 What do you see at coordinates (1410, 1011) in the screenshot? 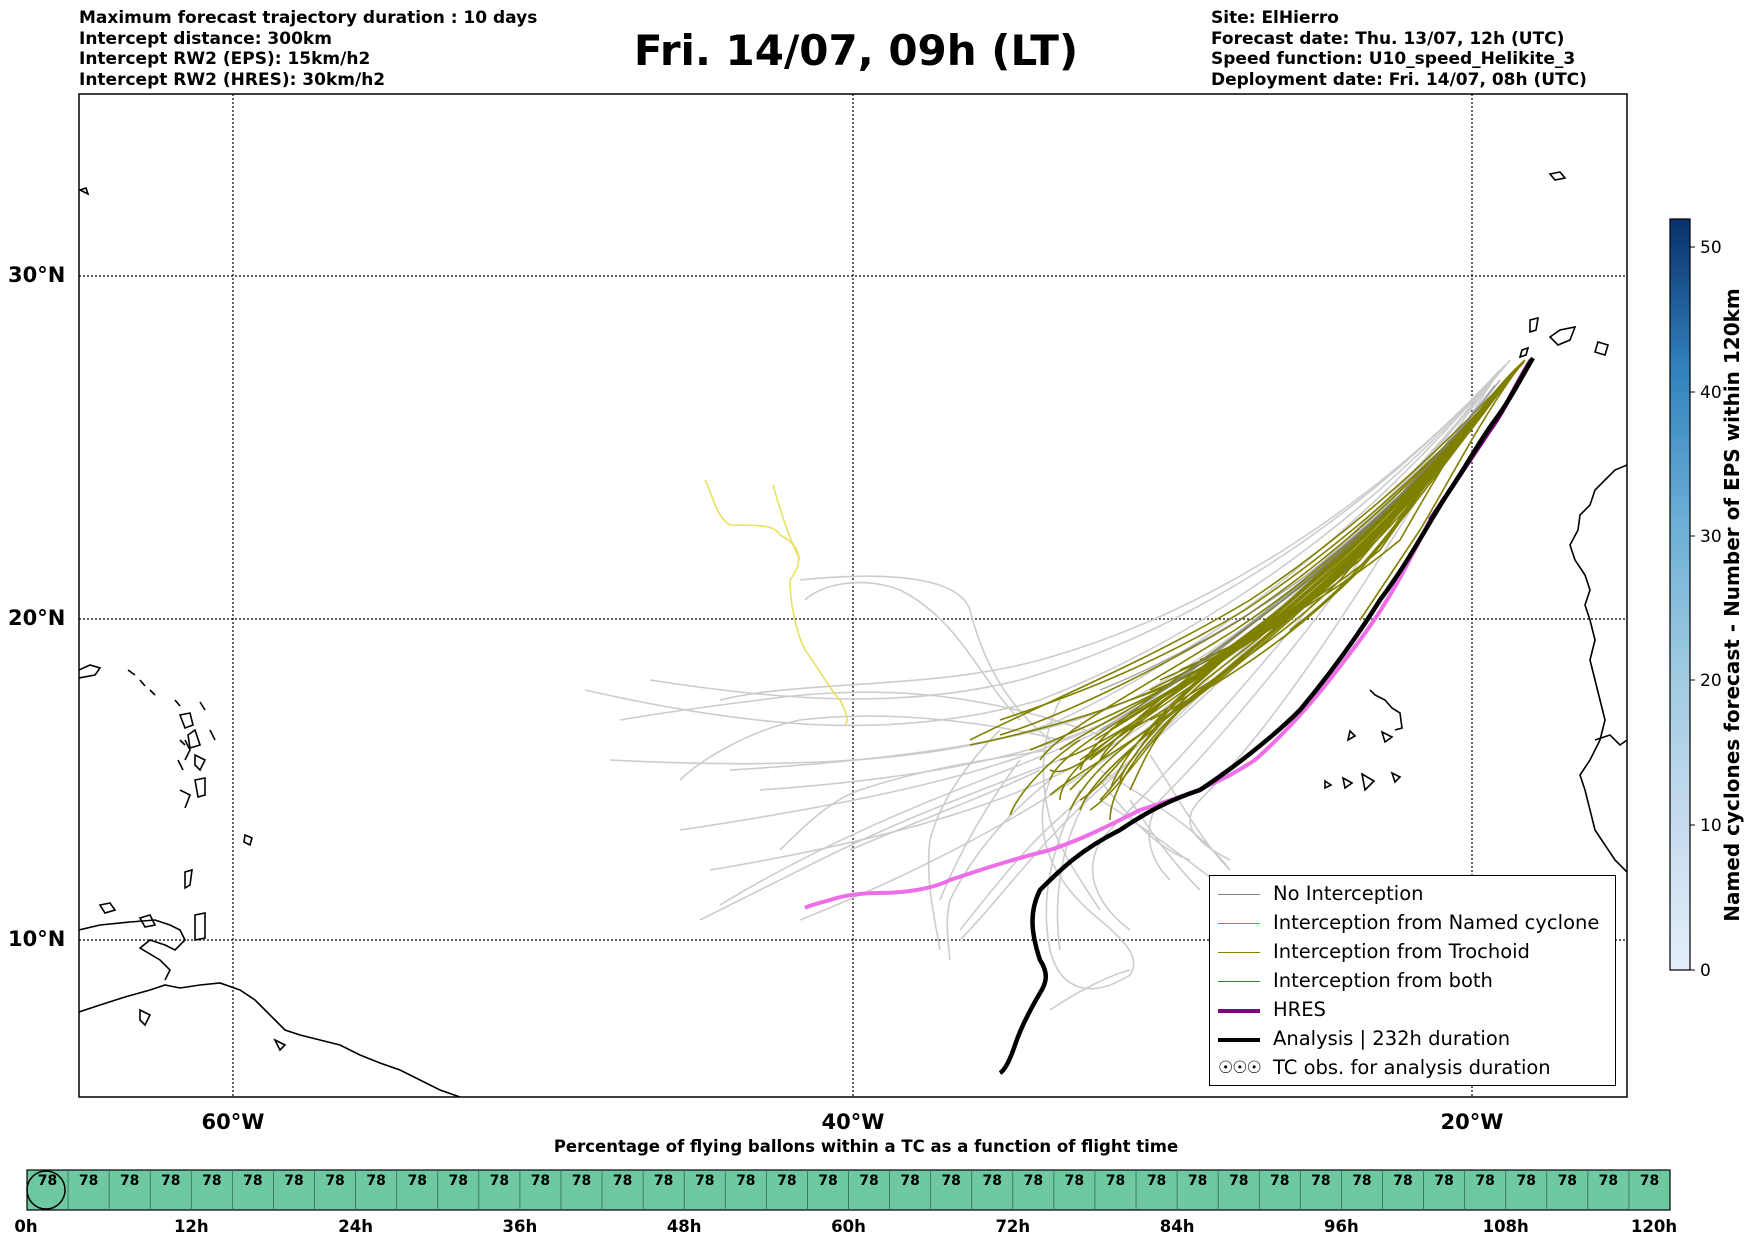
I see `legend-item-hres: HRES` at bounding box center [1410, 1011].